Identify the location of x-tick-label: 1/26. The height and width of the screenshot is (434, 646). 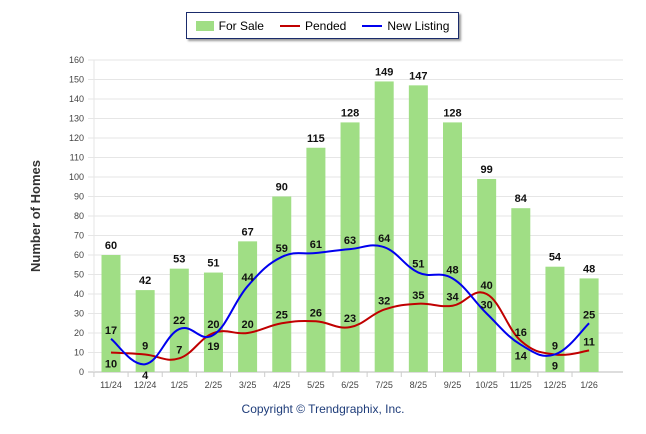
(589, 385).